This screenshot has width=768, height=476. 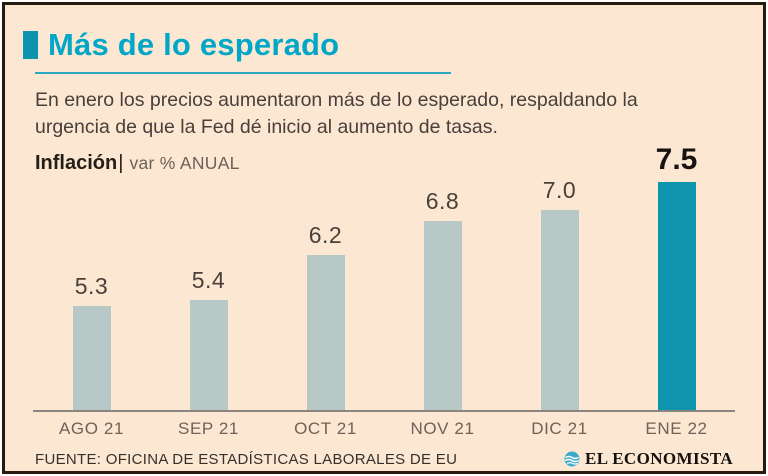 I want to click on bar-value-label: 6.8, so click(x=442, y=201).